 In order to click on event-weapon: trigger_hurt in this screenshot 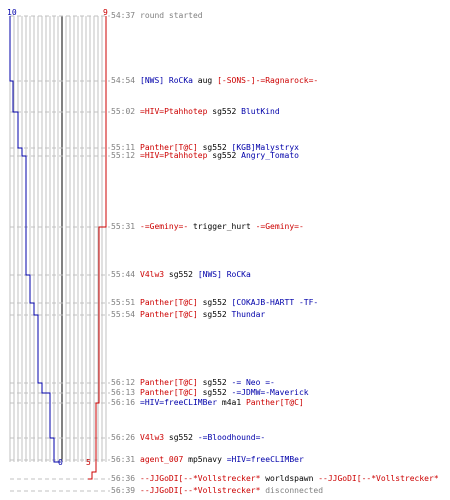, I will do `click(222, 226)`.